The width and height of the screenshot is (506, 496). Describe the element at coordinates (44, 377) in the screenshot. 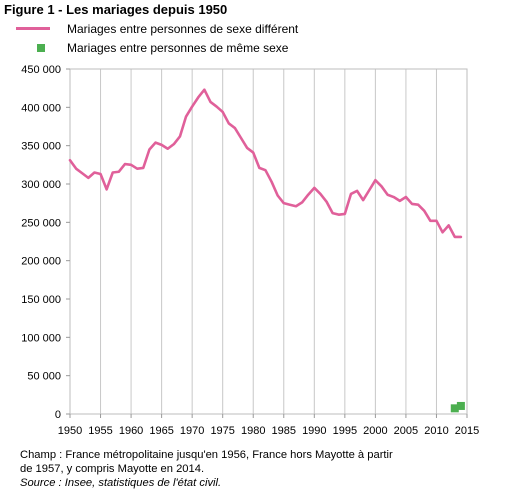

I see `y-tick-label: 50 000` at that location.